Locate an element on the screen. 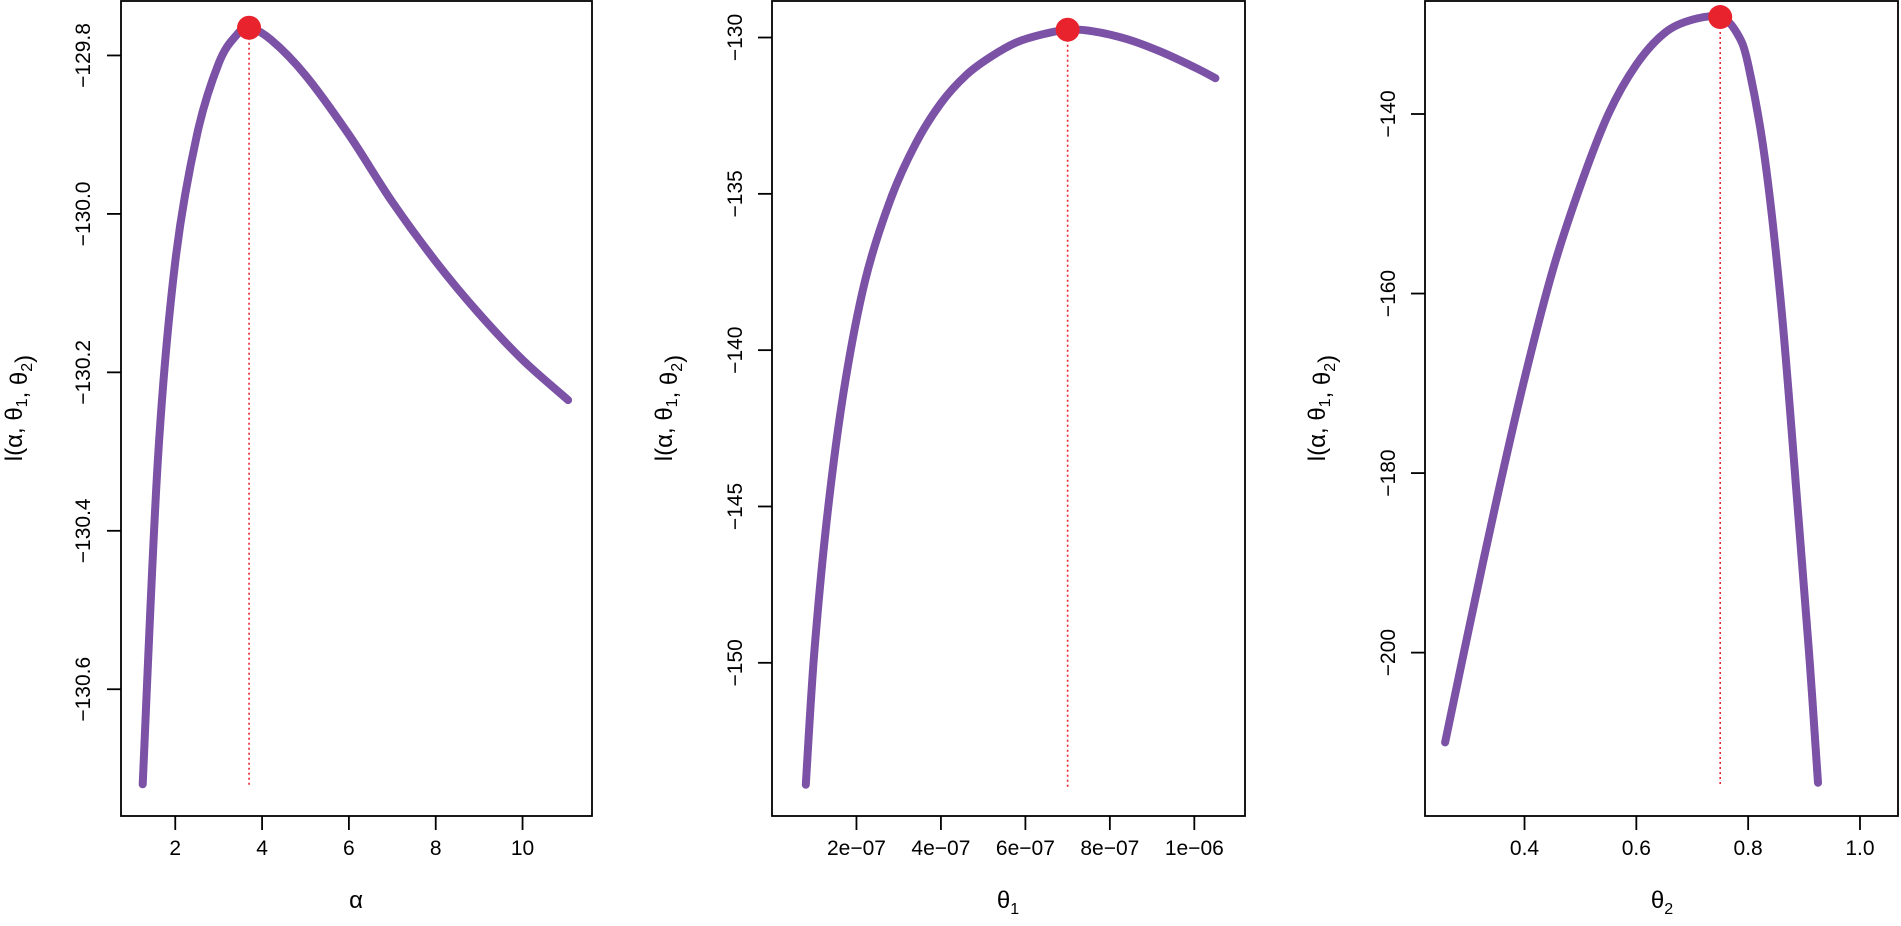 The width and height of the screenshot is (1901, 926). x-tick-label: 6e−07 is located at coordinates (1025, 848).